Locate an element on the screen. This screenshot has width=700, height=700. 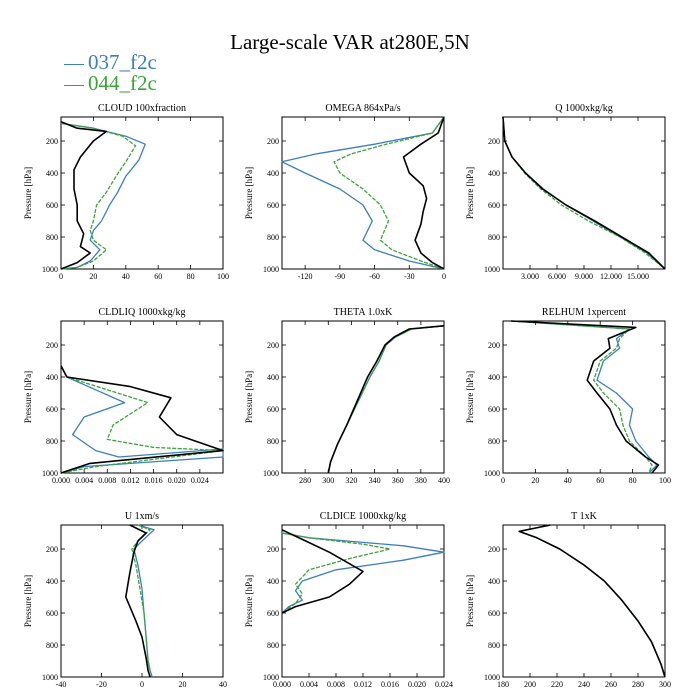
x-tick-label: -120 is located at coordinates (305, 276).